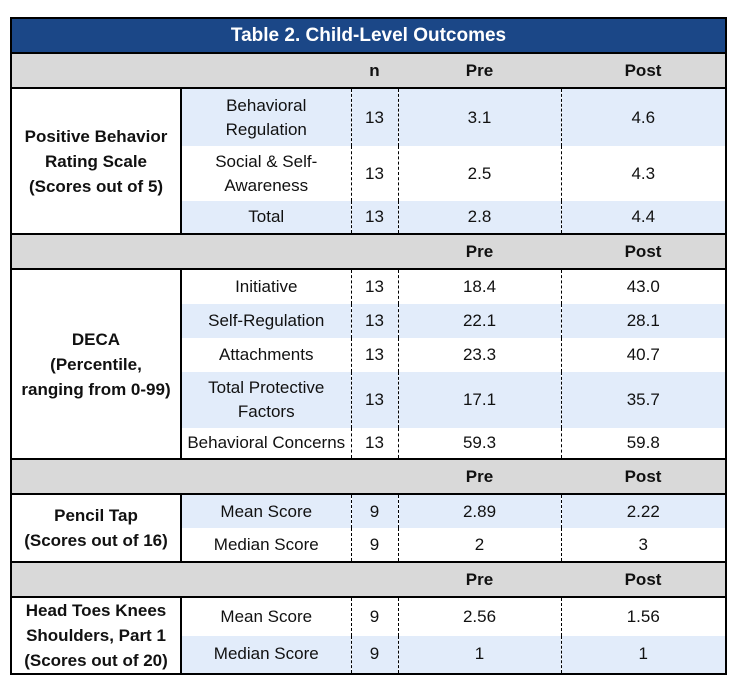  What do you see at coordinates (479, 511) in the screenshot?
I see `cell-pre: 2.89` at bounding box center [479, 511].